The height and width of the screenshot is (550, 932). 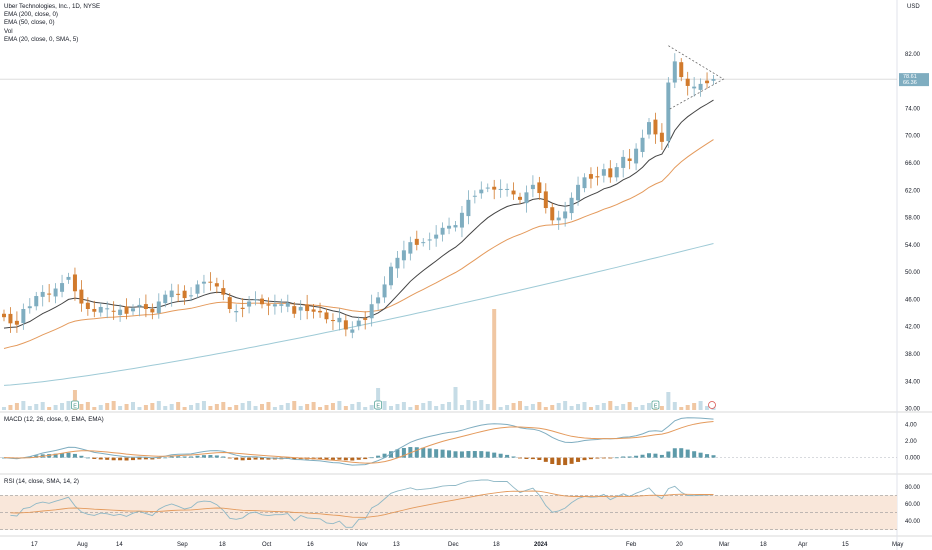 What do you see at coordinates (52, 6) in the screenshot?
I see `symbol-title: Uber Technologies, Inc., 1D, NYSE` at bounding box center [52, 6].